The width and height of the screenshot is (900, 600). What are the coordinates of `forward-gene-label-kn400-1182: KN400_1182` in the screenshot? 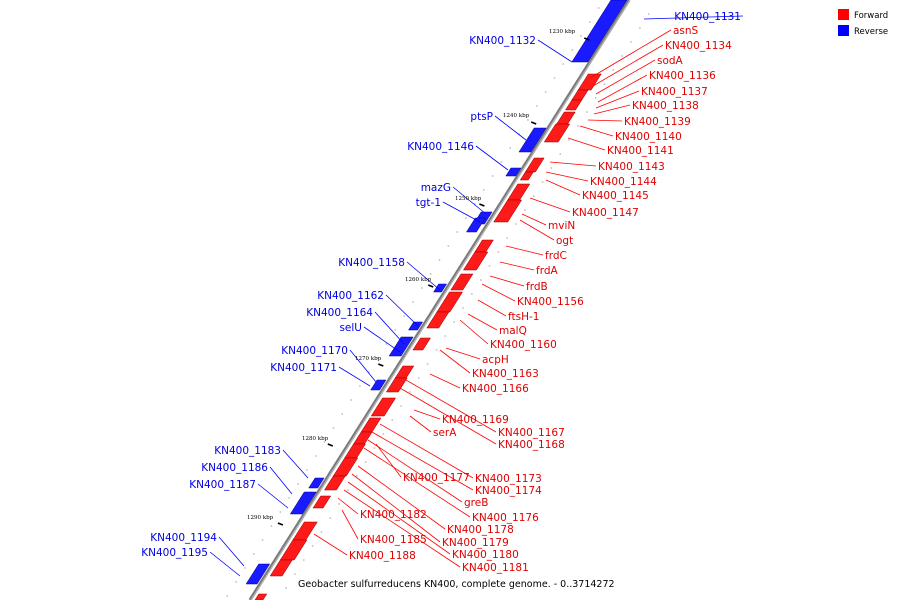 It's located at (393, 515).